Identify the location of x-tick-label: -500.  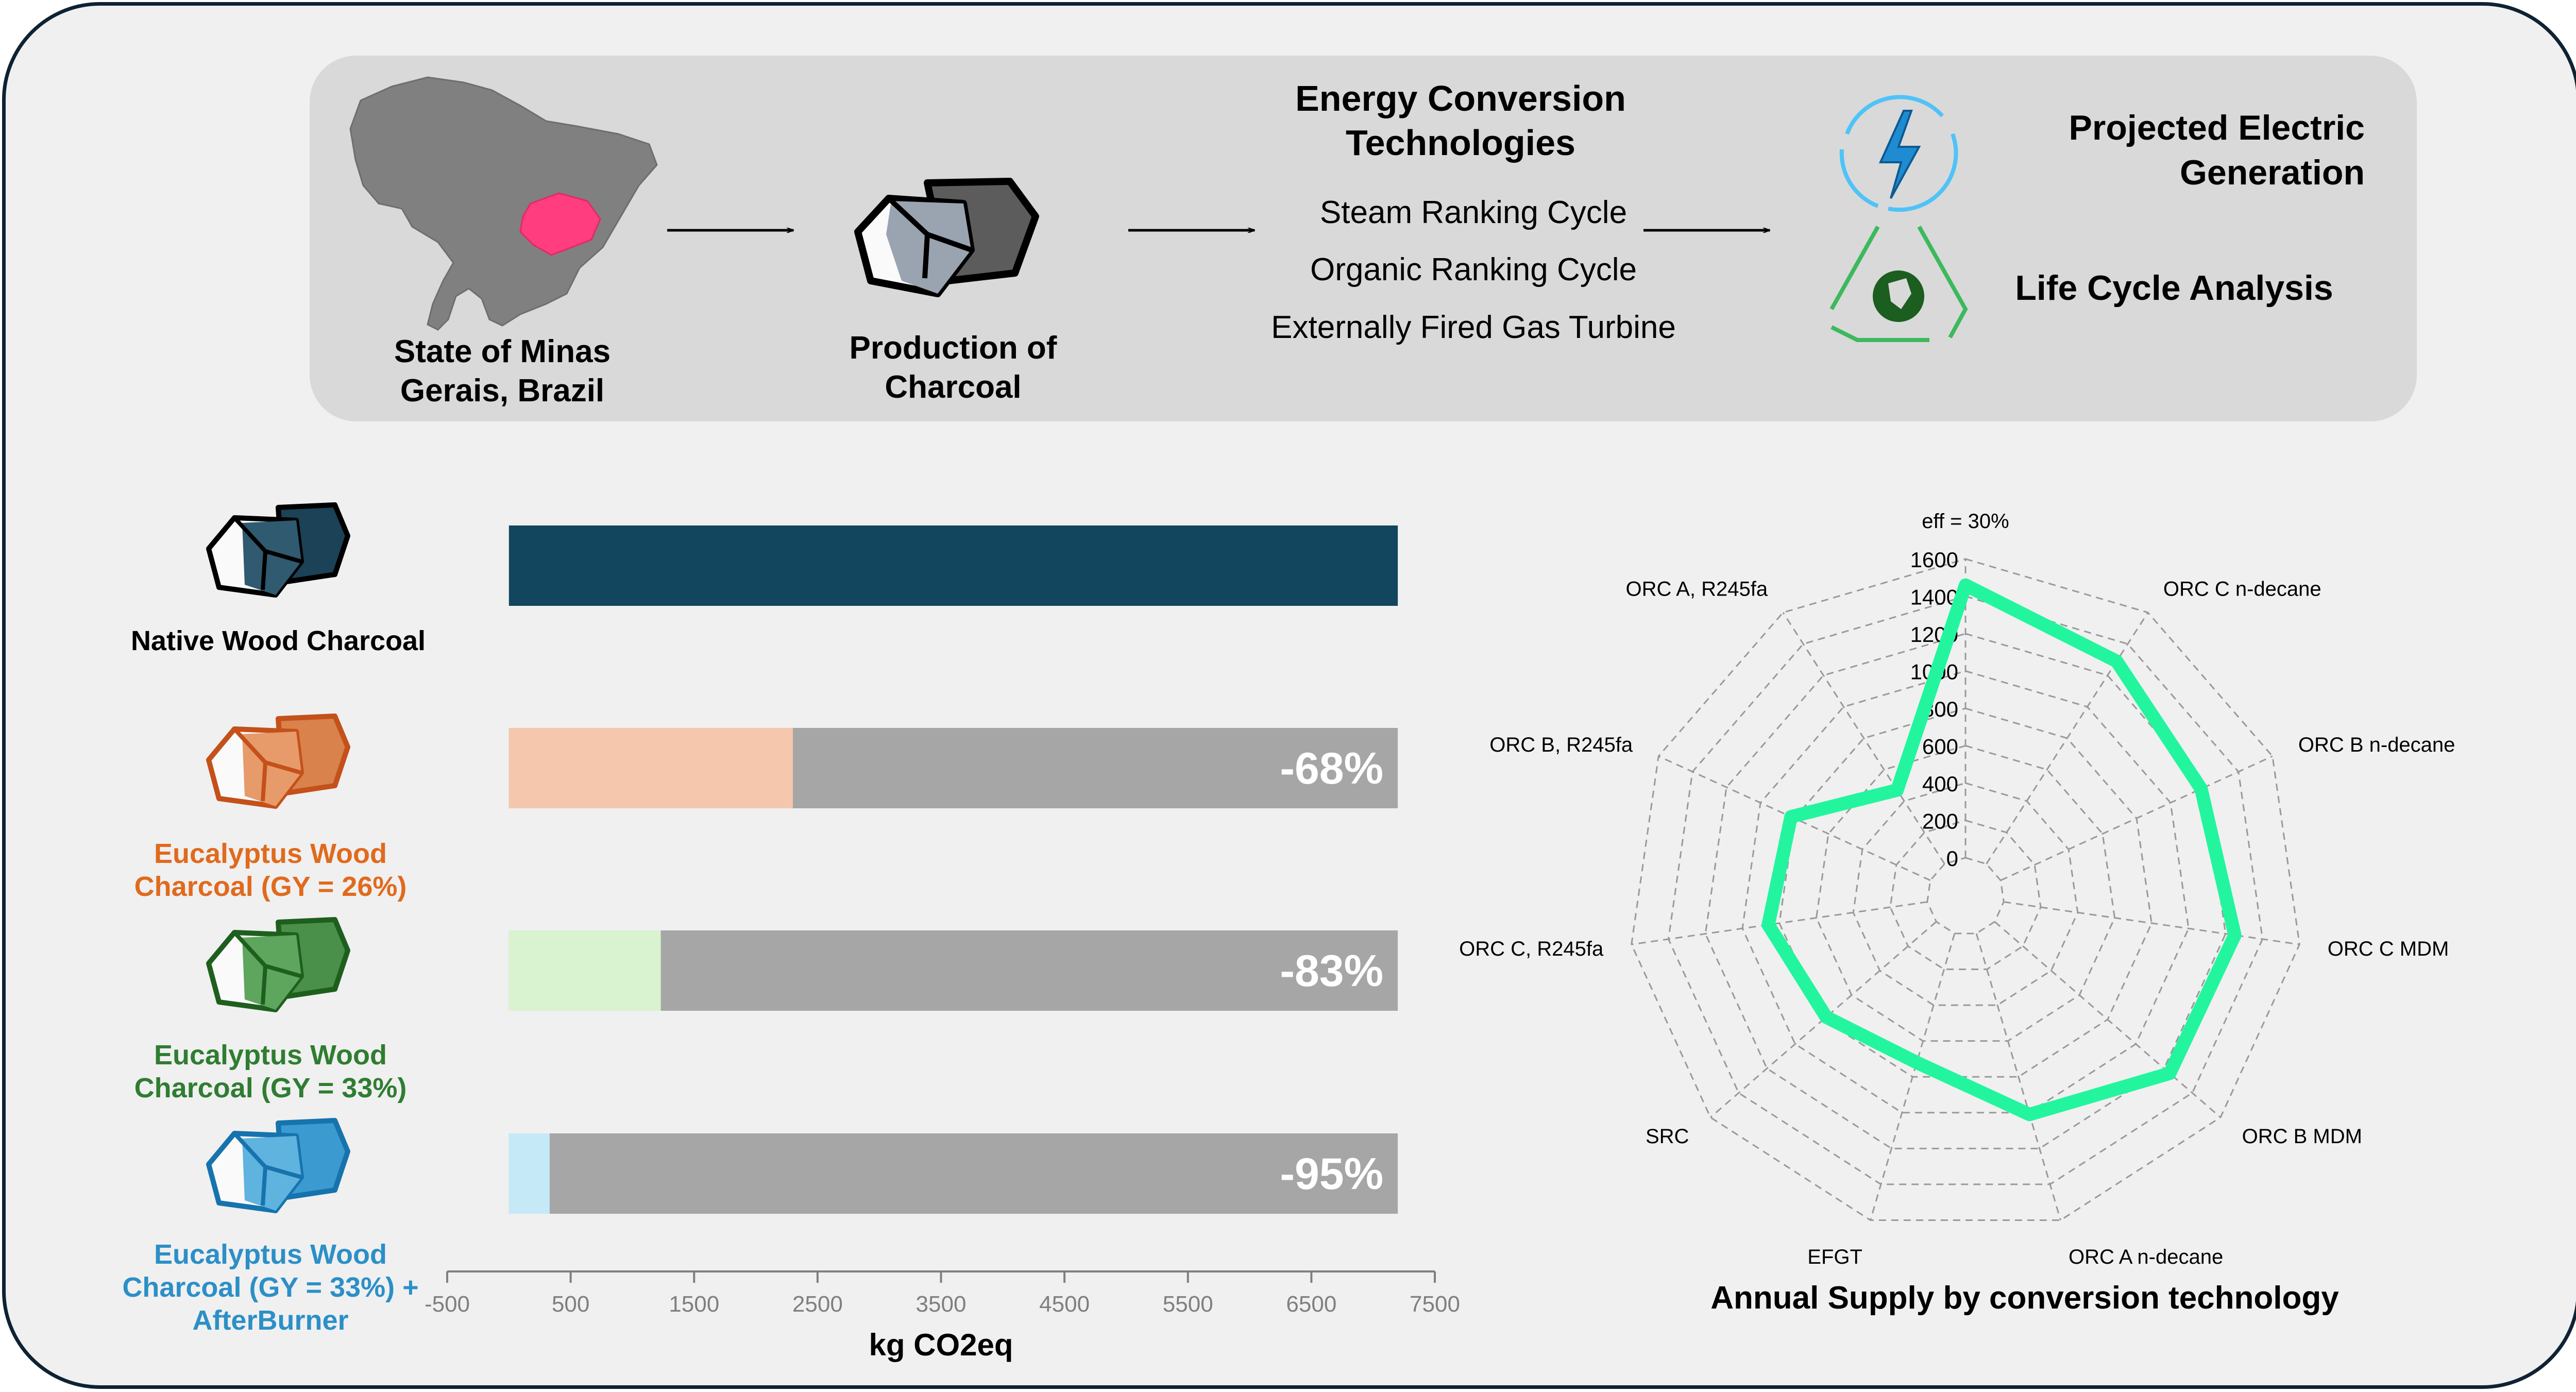
(447, 1304).